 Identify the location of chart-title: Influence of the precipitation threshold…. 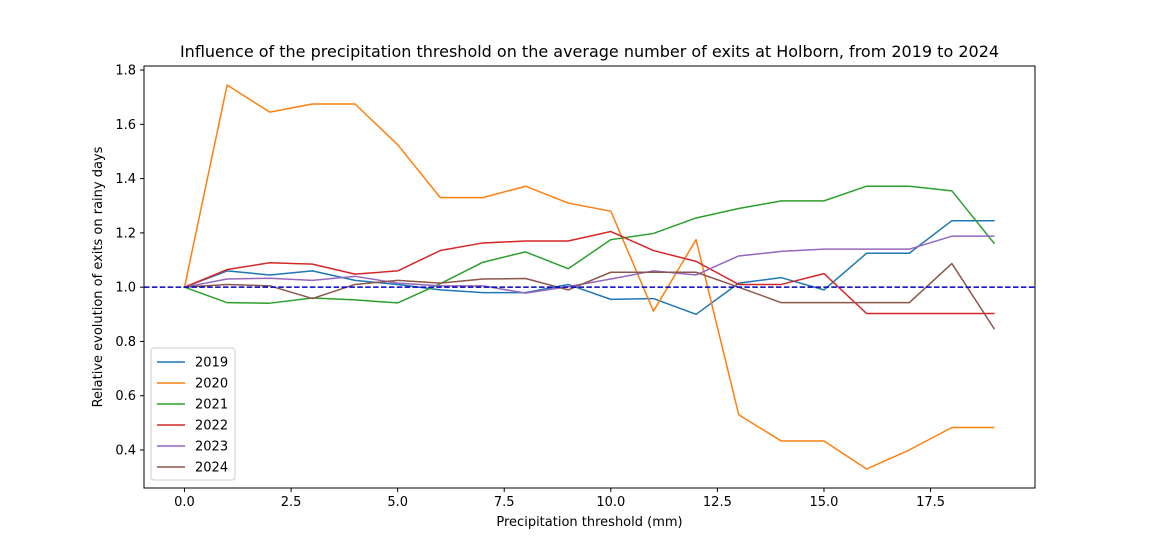
(589, 51).